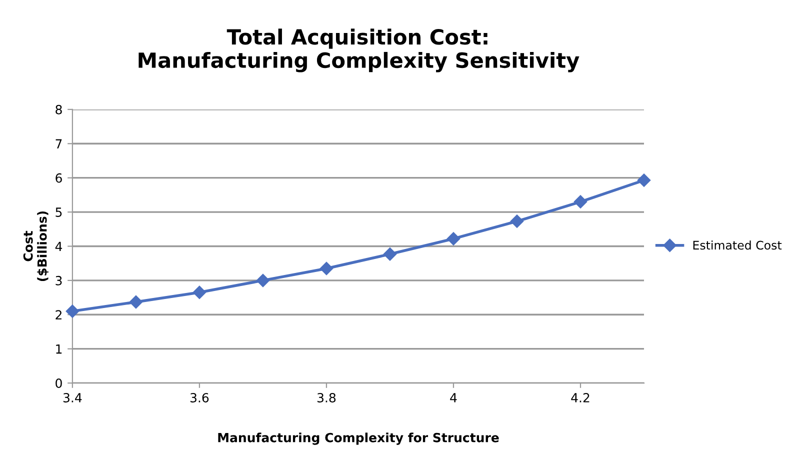 The width and height of the screenshot is (805, 456). I want to click on y-axis-title: Cost ($Billions), so click(35, 246).